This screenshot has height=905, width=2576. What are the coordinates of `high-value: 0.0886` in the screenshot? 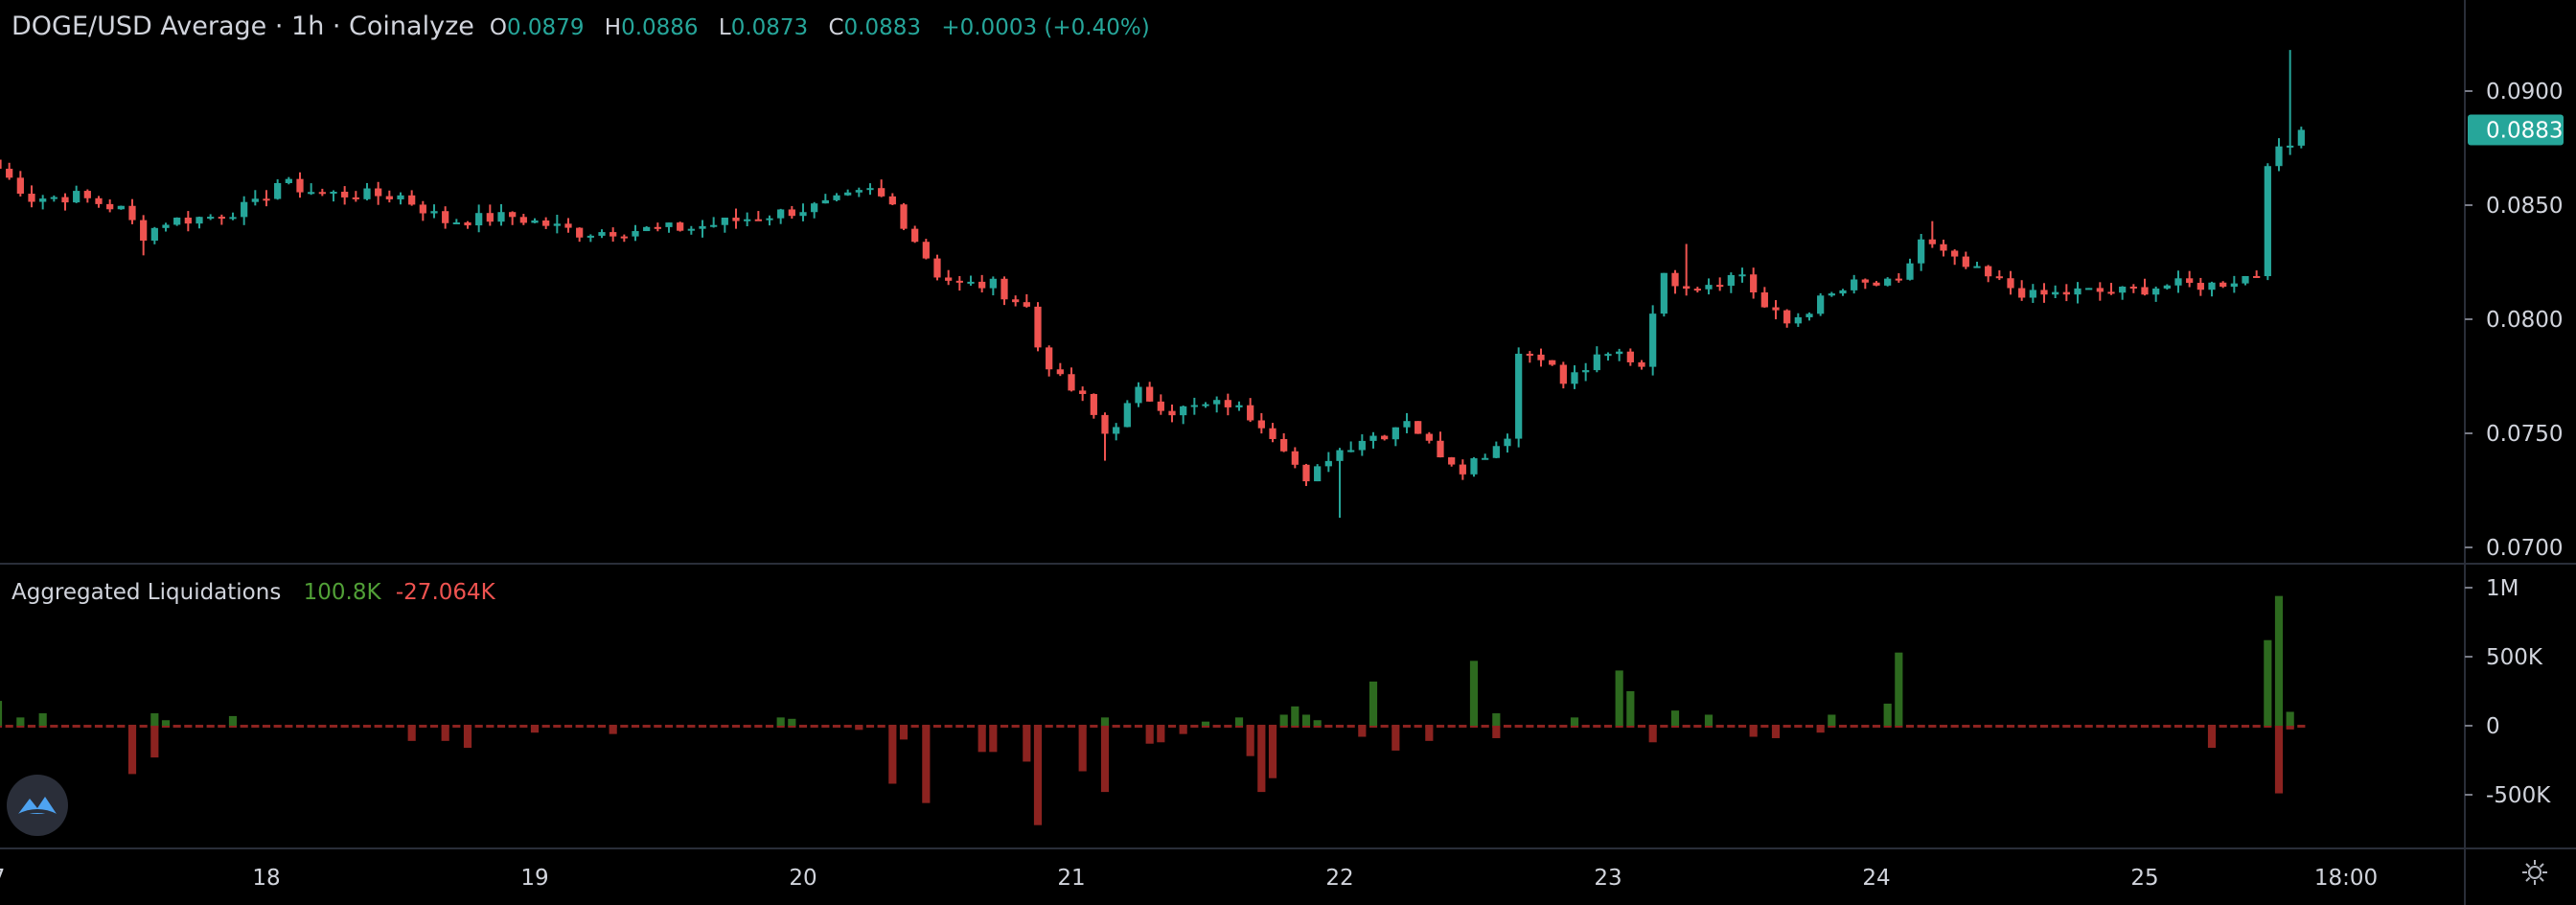 It's located at (660, 28).